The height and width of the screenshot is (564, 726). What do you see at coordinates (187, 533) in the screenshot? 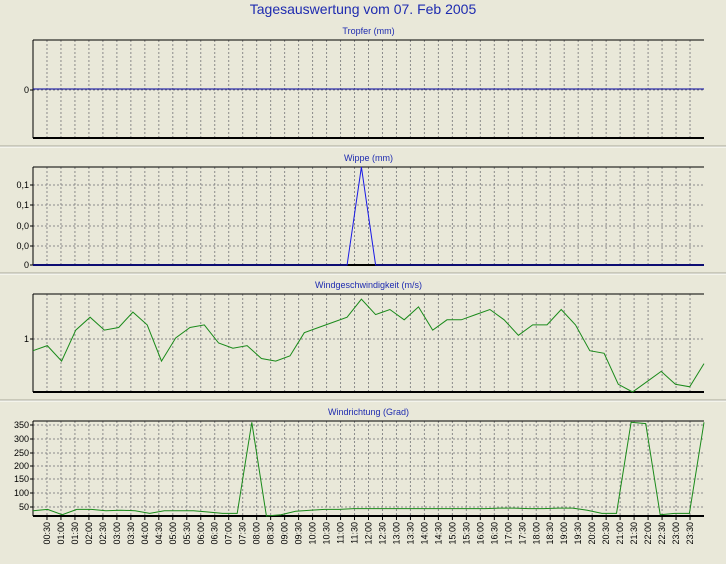
I see `x-tick-label: 05:30` at bounding box center [187, 533].